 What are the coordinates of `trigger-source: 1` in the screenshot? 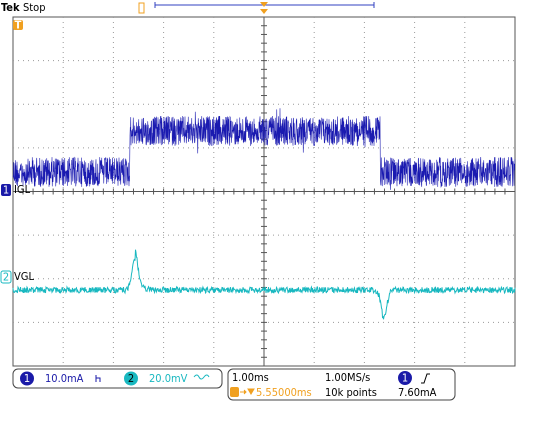 It's located at (405, 378).